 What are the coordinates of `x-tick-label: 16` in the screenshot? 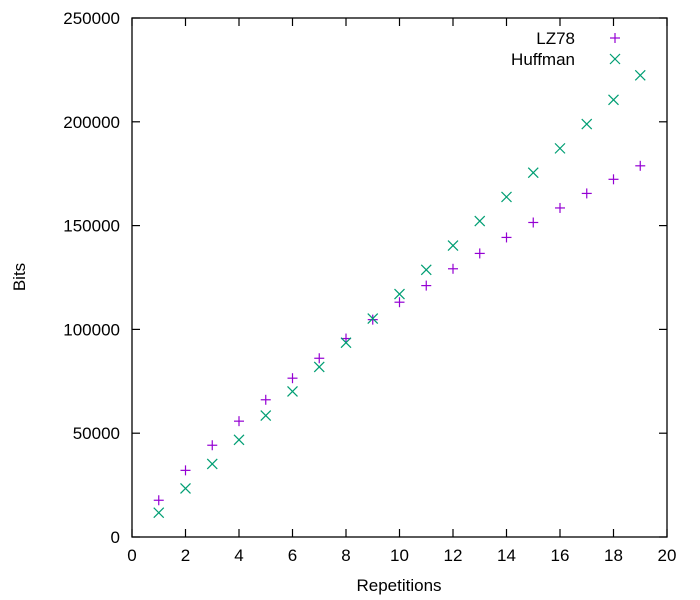 It's located at (560, 555).